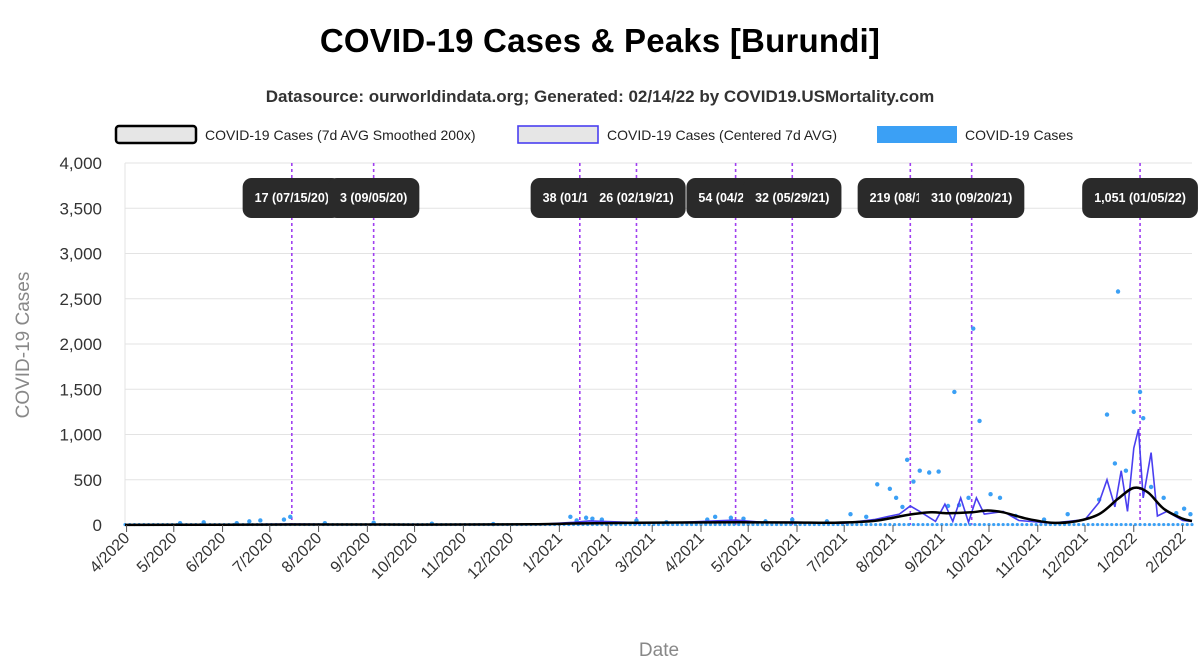 The image size is (1200, 670). I want to click on legend-label-smoothed: COVID-19 Cases (7d AVG Smoothed 200x), so click(340, 135).